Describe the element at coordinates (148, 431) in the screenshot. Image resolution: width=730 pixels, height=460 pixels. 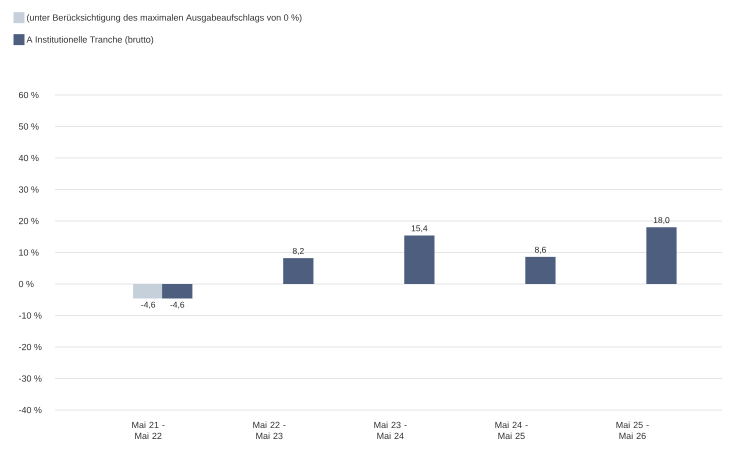
I see `x-tick-label: Mai 21 - Mai 22` at that location.